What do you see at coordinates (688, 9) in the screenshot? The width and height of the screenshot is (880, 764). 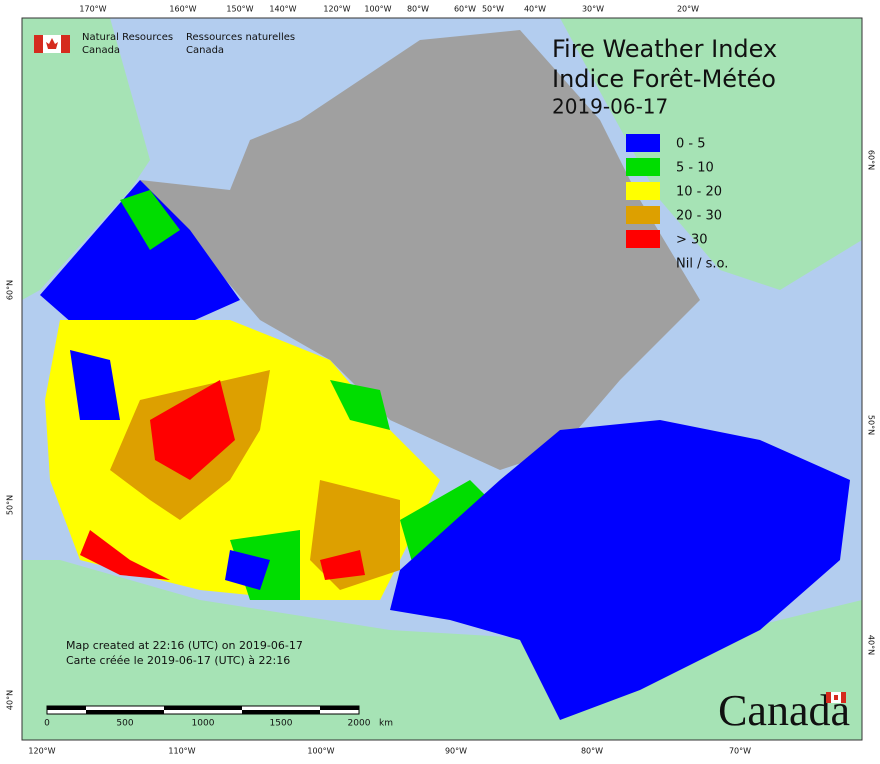 I see `longitude-label: 20°W` at bounding box center [688, 9].